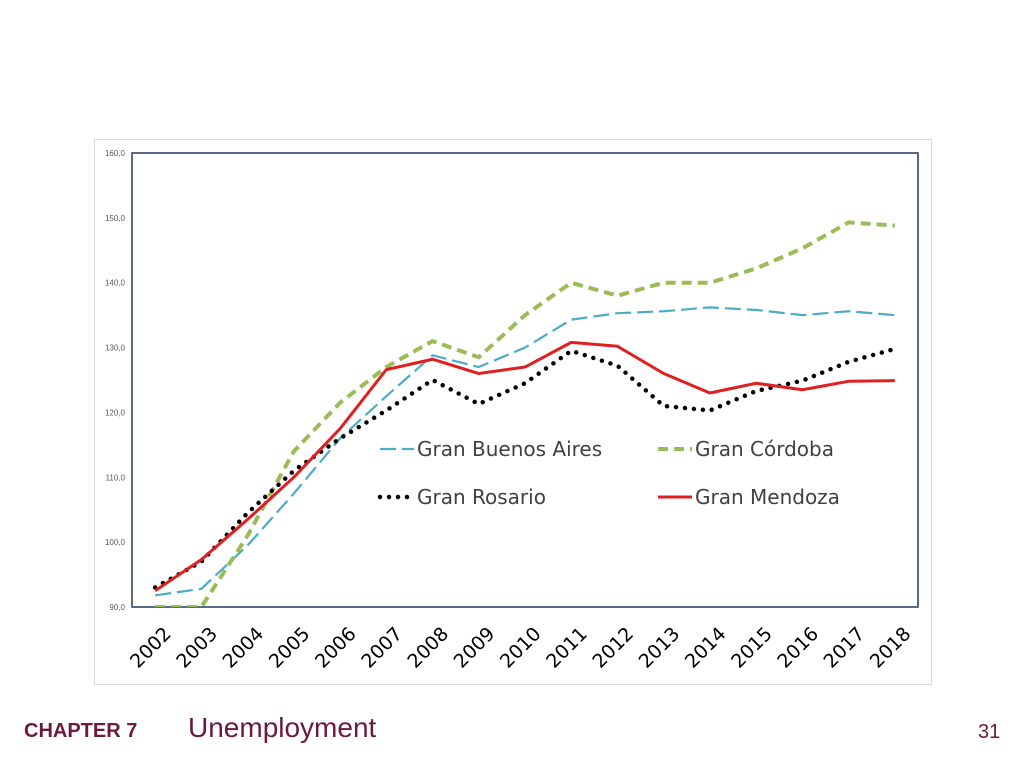 The width and height of the screenshot is (1024, 768). I want to click on page-number: 31, so click(989, 732).